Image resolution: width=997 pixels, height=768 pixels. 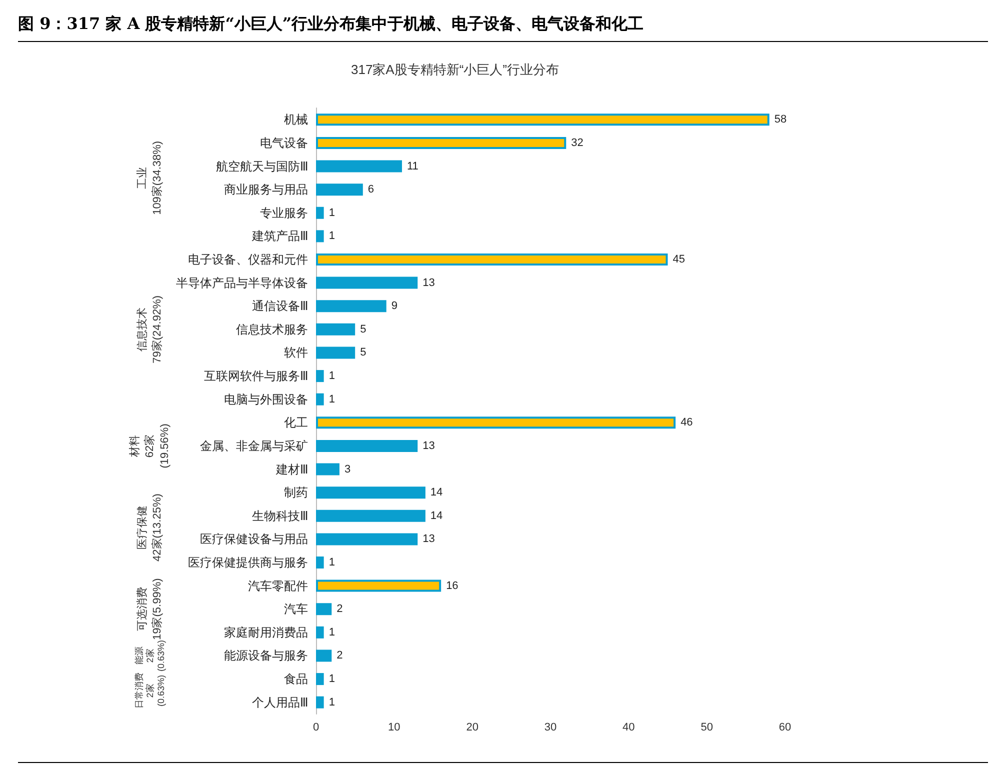 What do you see at coordinates (150, 528) in the screenshot?
I see `text: 医疗保健 42家(13.25%)` at bounding box center [150, 528].